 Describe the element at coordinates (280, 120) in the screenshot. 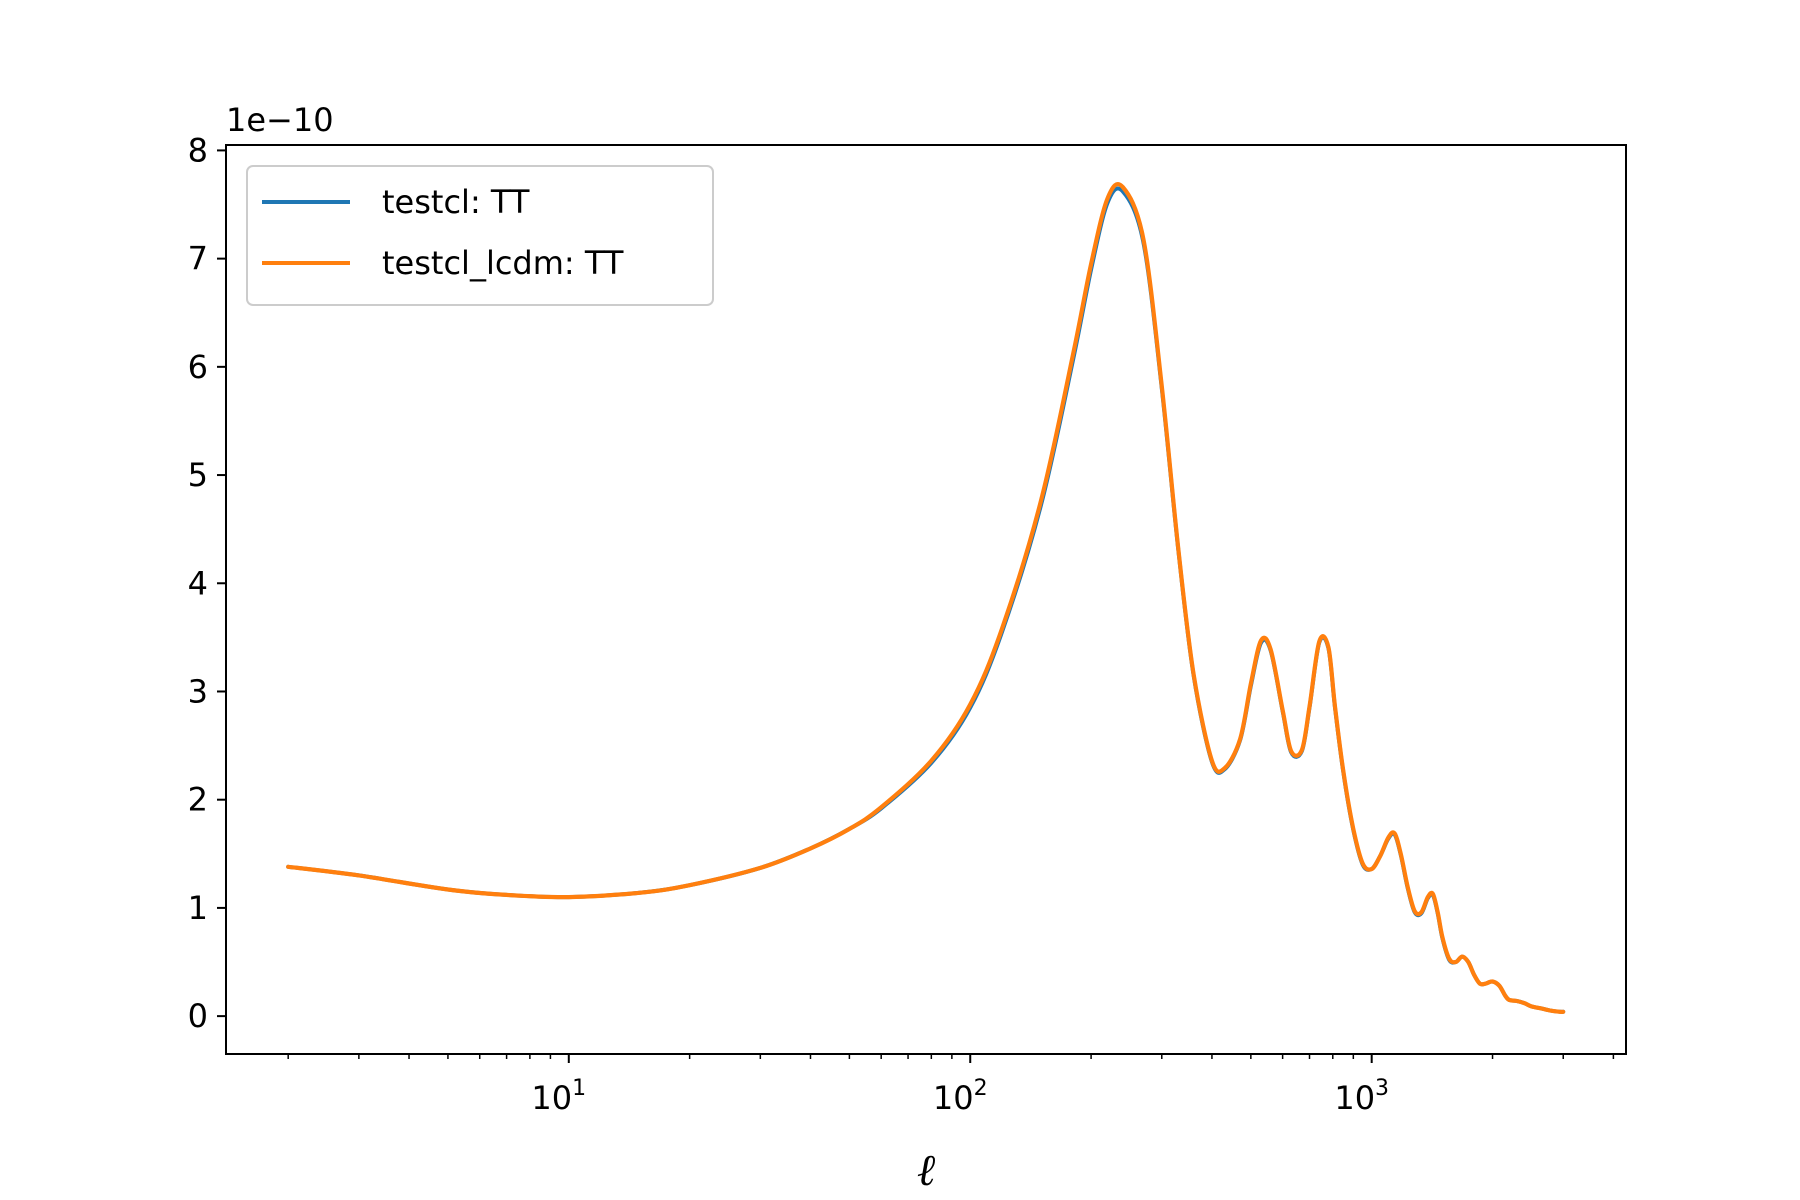

I see `y-offset-label: 1e−10` at that location.